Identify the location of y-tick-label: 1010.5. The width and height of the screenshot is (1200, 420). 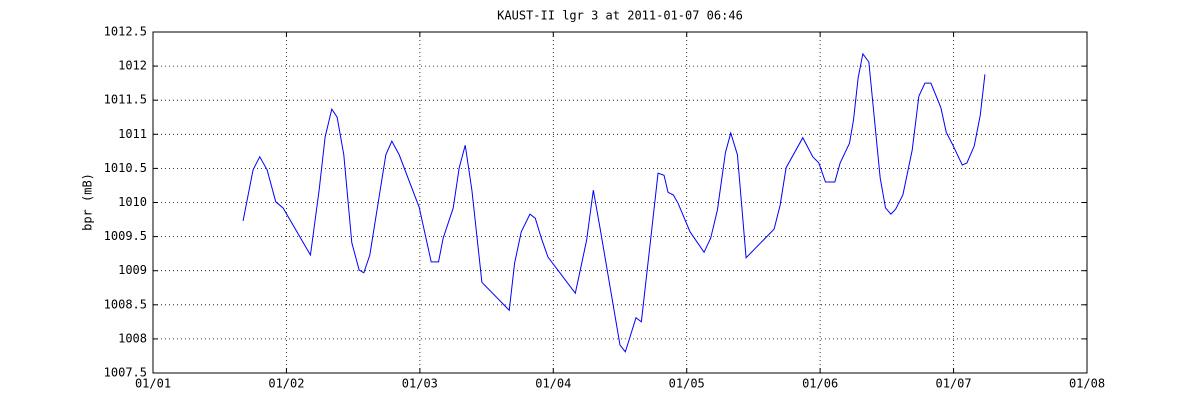
(125, 168).